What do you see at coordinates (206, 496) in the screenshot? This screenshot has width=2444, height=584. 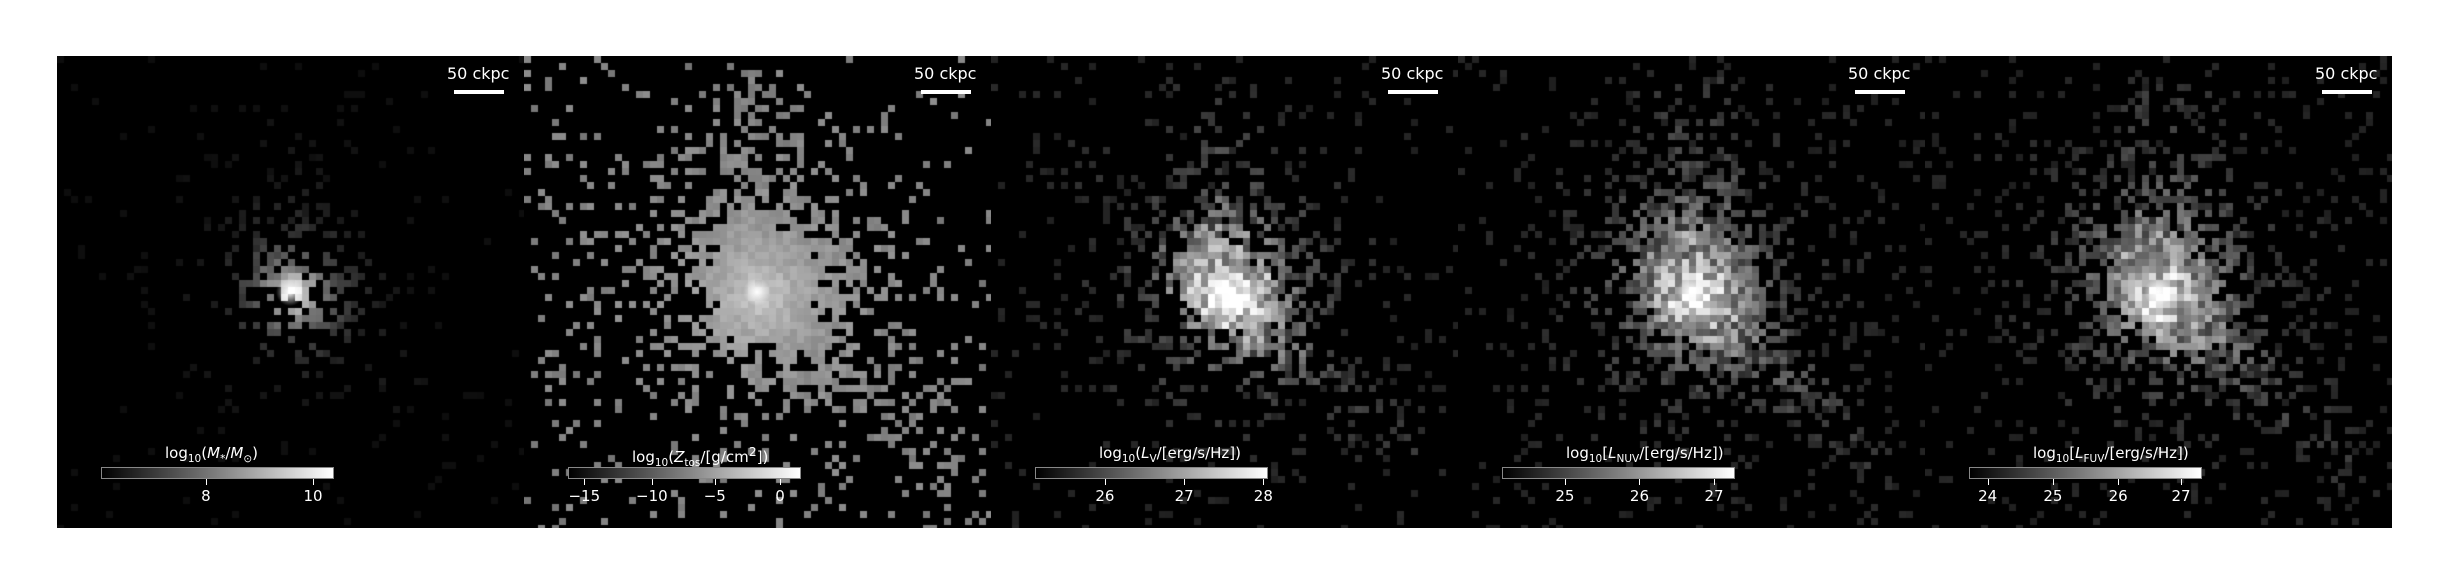 I see `colorbar-tick-label: 8` at bounding box center [206, 496].